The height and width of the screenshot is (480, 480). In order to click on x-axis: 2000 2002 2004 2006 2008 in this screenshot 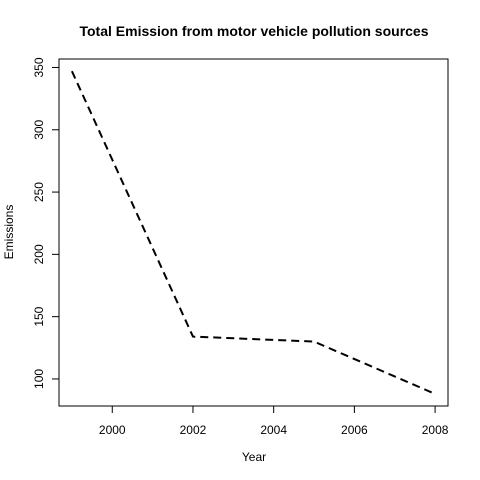, I will do `click(274, 421)`.